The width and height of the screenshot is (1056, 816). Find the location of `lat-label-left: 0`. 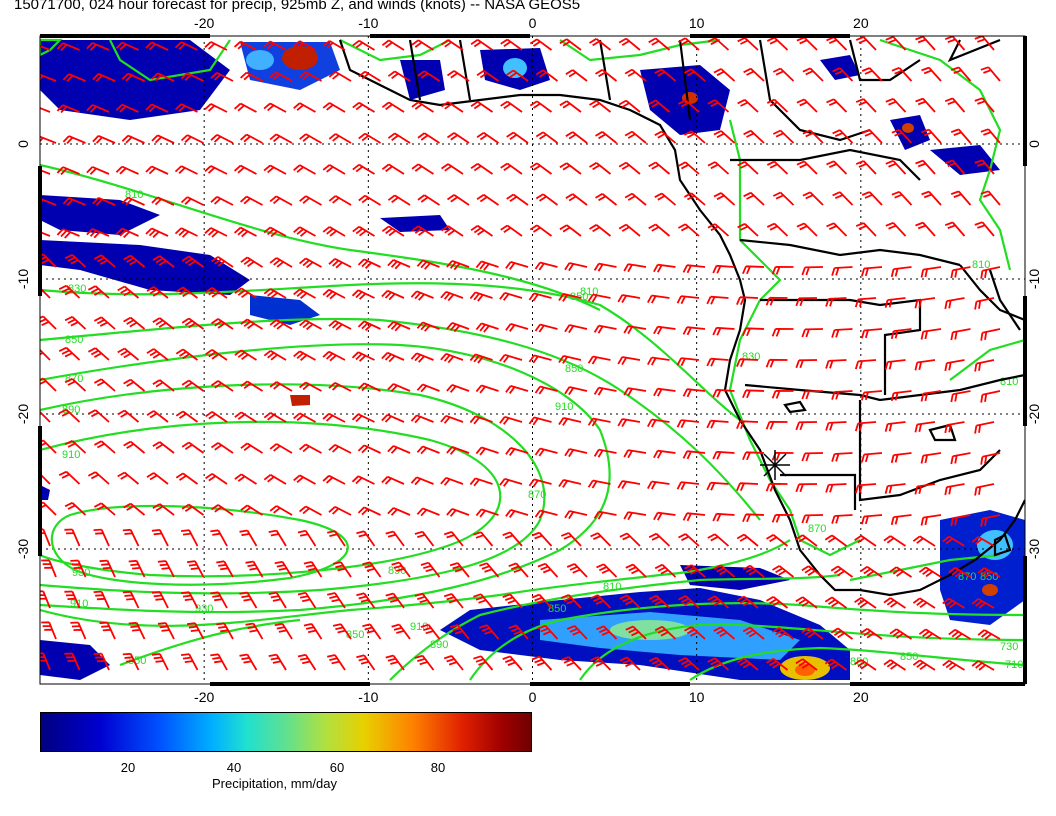

lat-label-left: 0 is located at coordinates (23, 144).